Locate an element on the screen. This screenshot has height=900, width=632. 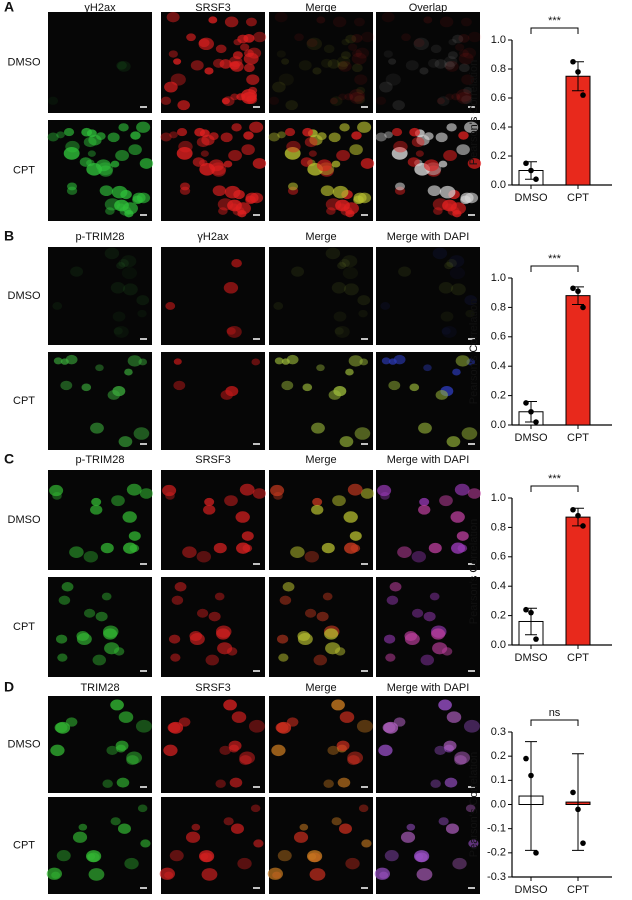
y-tick-label: 0.4 is located at coordinates (498, 586).